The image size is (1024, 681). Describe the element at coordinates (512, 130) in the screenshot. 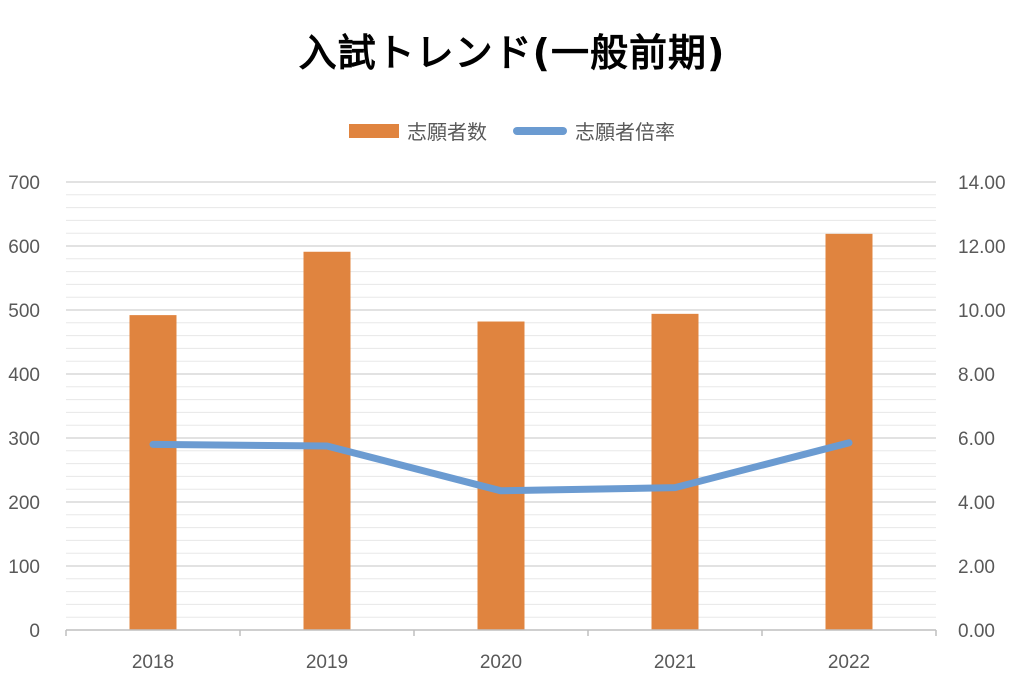

I see `legend: 志願者数 志願者倍率` at that location.